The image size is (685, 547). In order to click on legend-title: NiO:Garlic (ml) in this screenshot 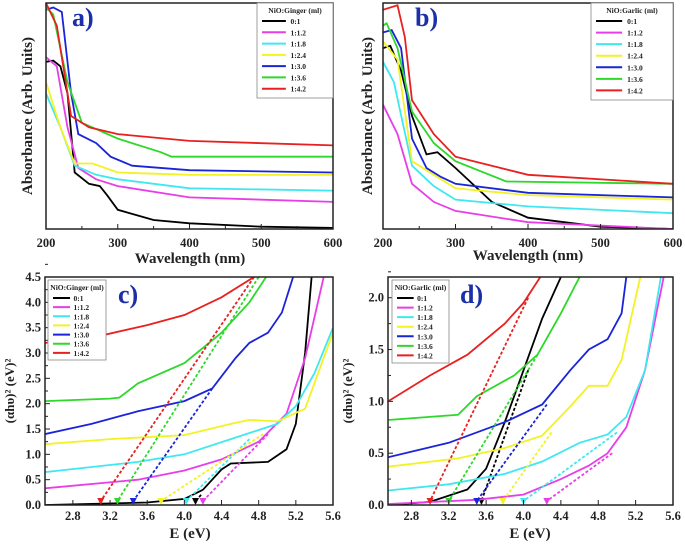, I will do `click(421, 287)`.